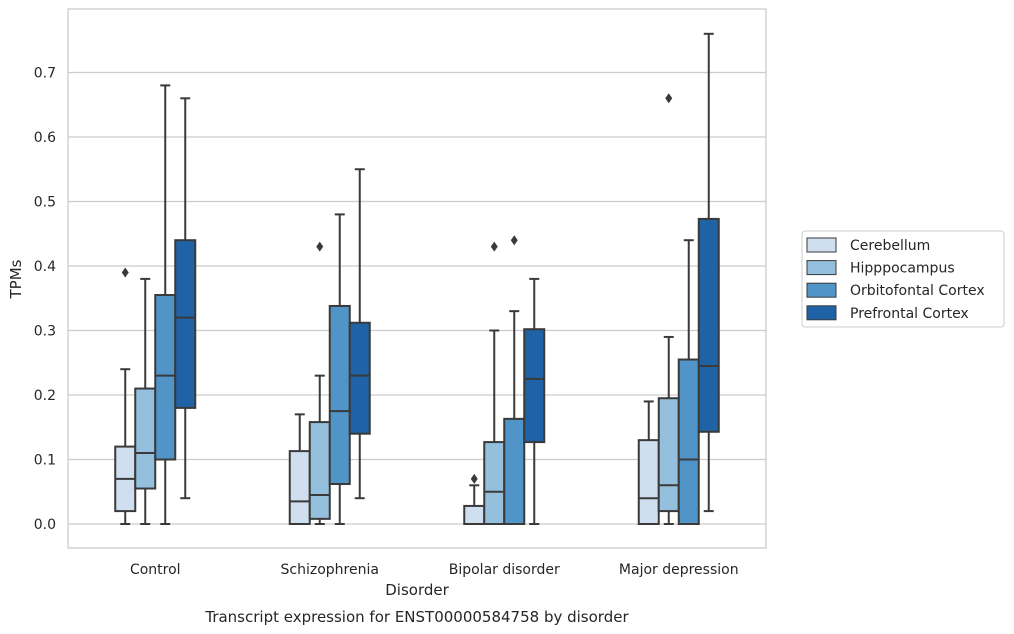 The height and width of the screenshot is (634, 1014). I want to click on y-tick-label: 0.7, so click(45, 74).